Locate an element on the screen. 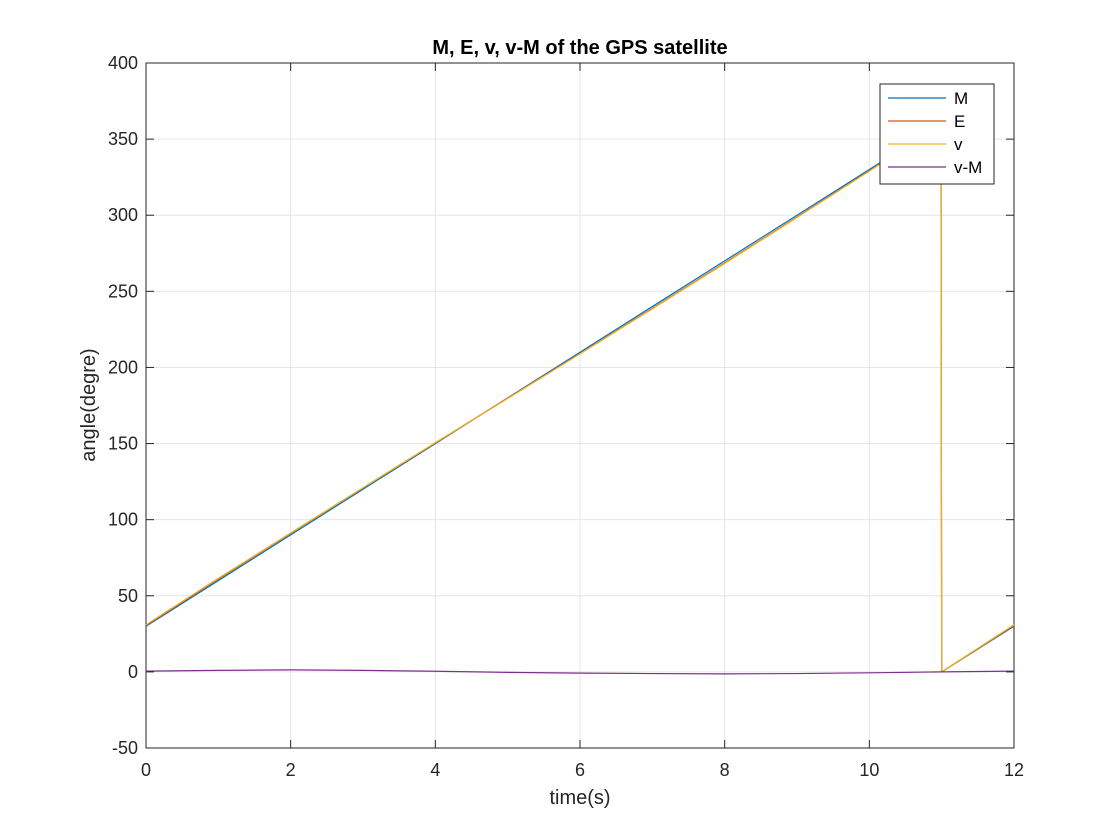 Image resolution: width=1120 pixels, height=840 pixels. x-tick-label: 12 is located at coordinates (1014, 770).